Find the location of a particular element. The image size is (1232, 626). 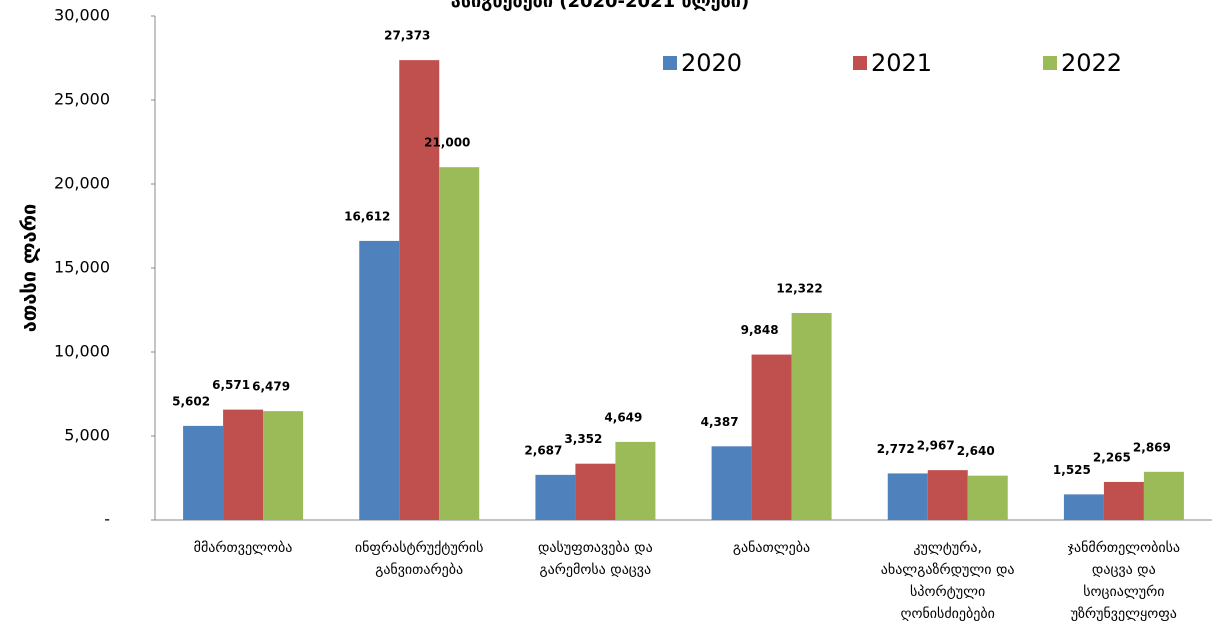

legend-label: 2022 is located at coordinates (1091, 63).